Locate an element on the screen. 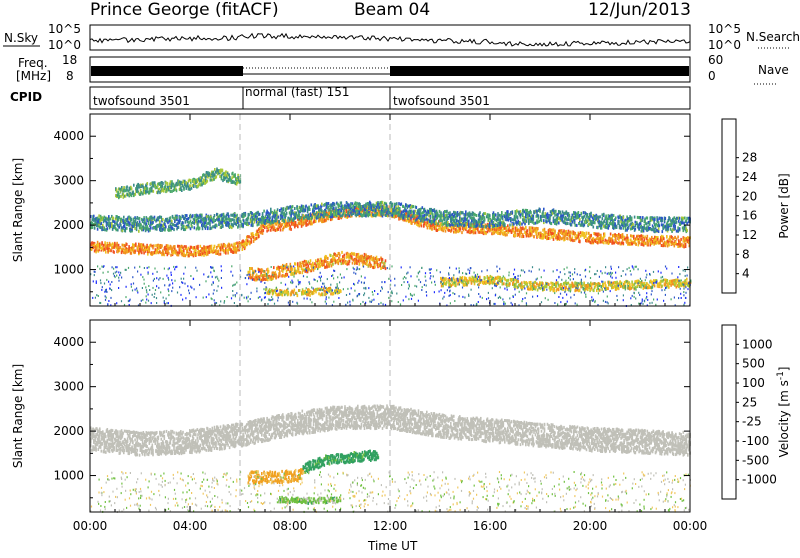  cpid-segment-2: normal (fast) 151 is located at coordinates (297, 92).